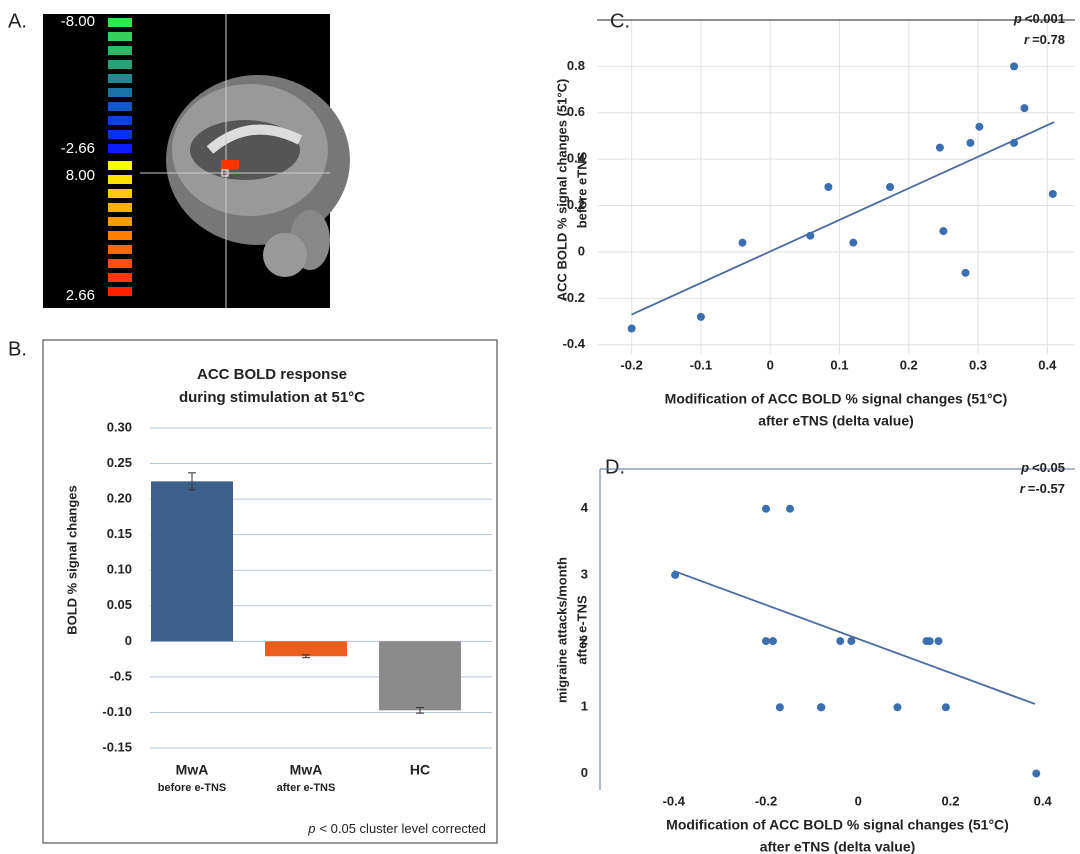  Describe the element at coordinates (117, 746) in the screenshot. I see `y-tick-label: -0.15` at that location.